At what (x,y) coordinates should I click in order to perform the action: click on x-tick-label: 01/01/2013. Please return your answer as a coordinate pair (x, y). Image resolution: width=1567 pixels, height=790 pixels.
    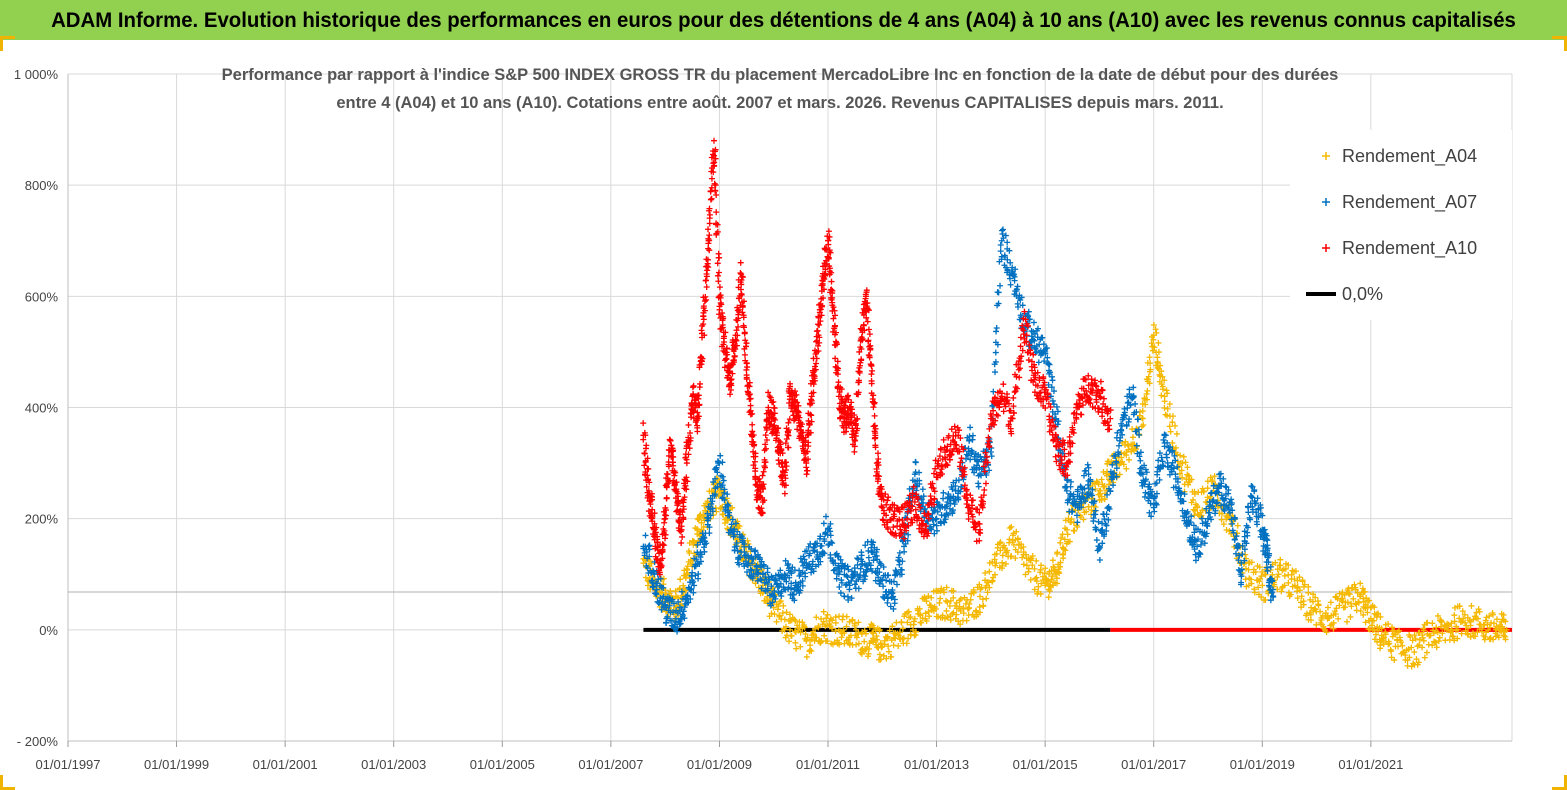
    Looking at the image, I should click on (936, 764).